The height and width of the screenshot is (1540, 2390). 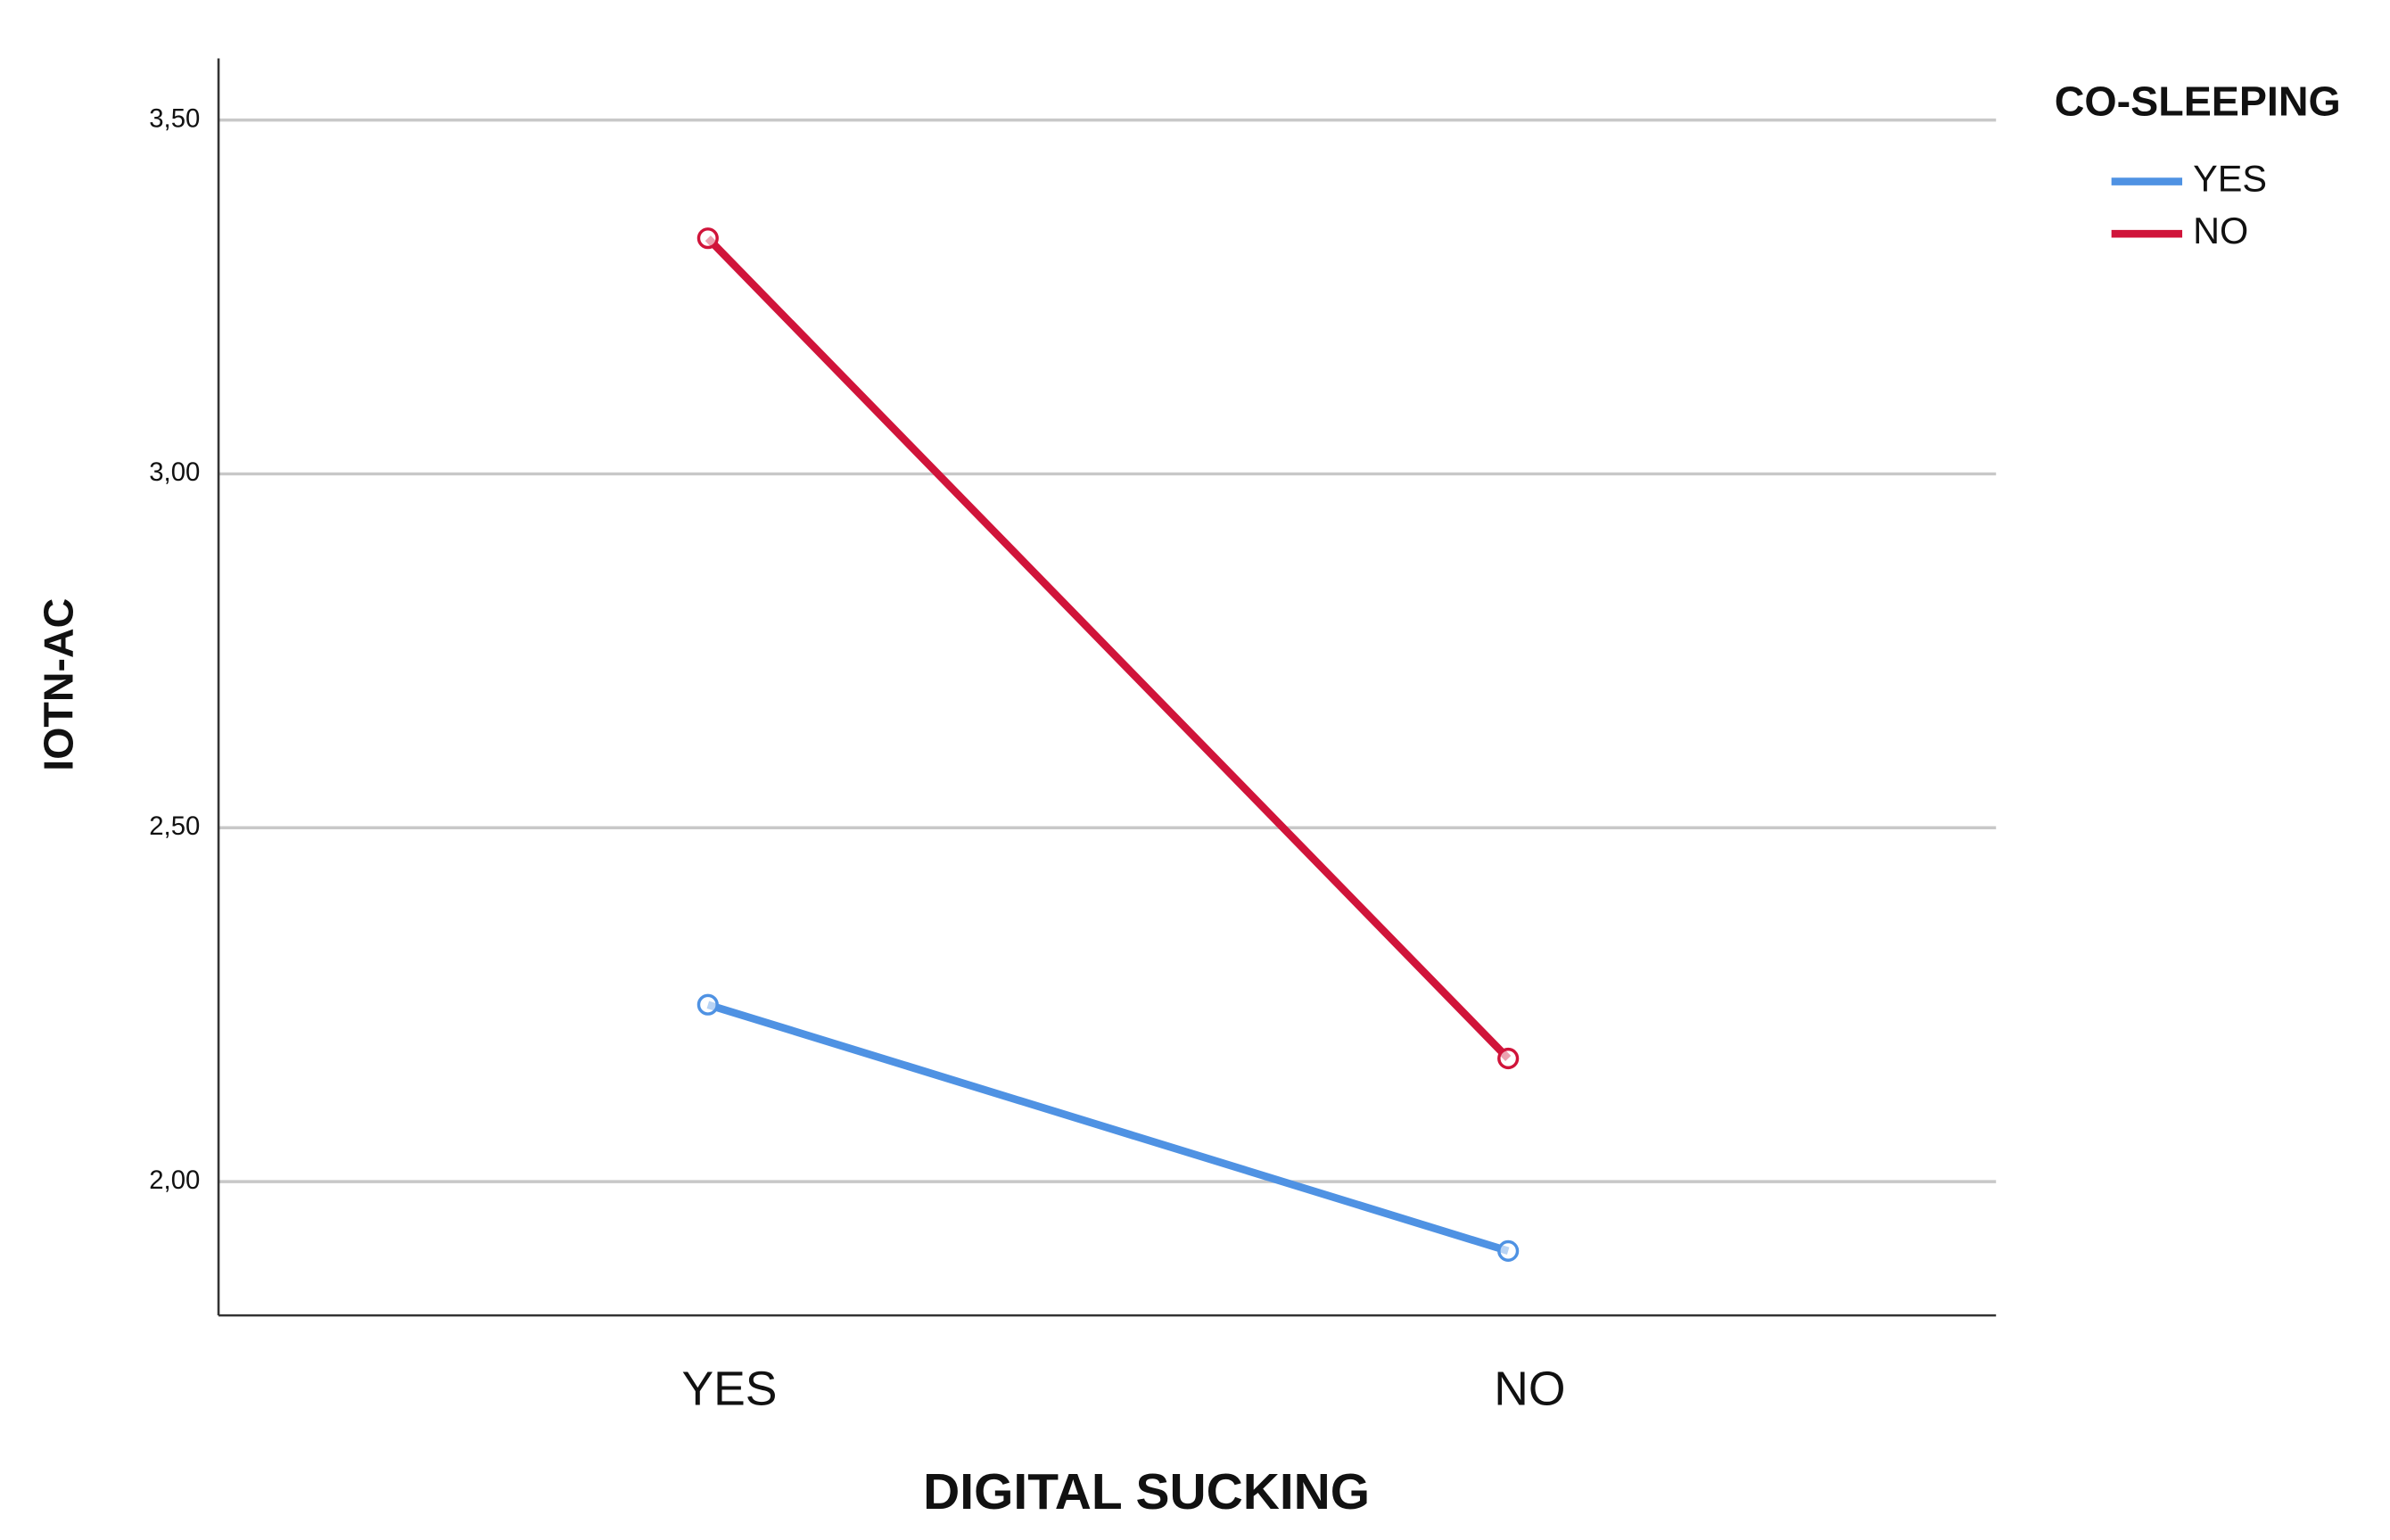 I want to click on y-axis-title: IOTN-AC, so click(x=58, y=684).